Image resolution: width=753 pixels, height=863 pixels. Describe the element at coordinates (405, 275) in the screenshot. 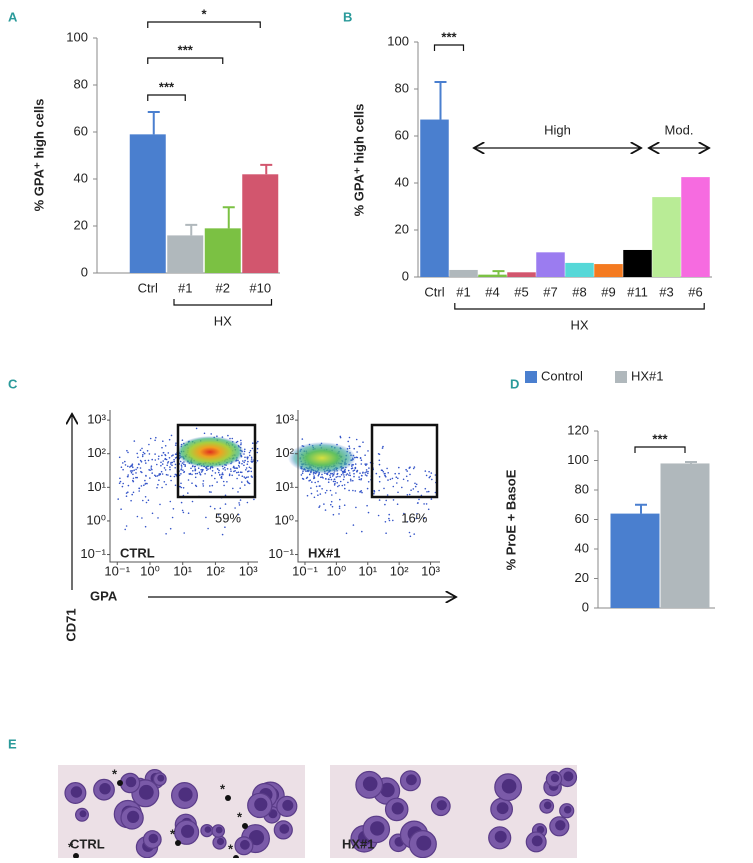

I see `y-tick-label: 0` at that location.